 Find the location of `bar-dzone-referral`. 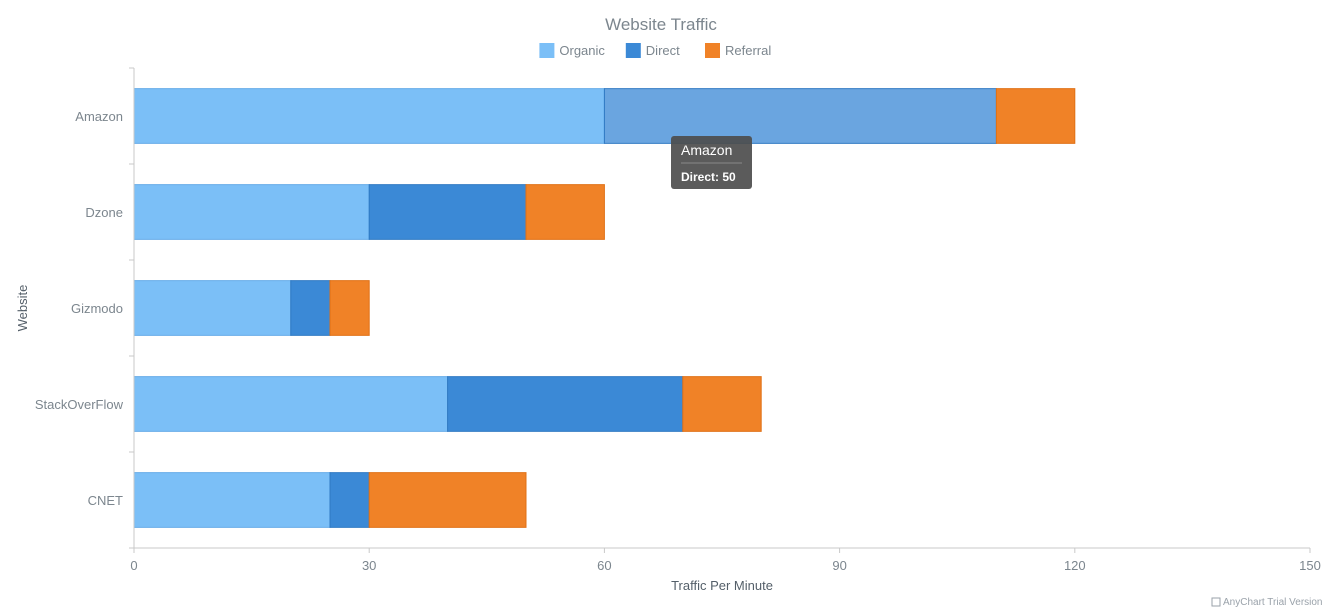

bar-dzone-referral is located at coordinates (565, 212).